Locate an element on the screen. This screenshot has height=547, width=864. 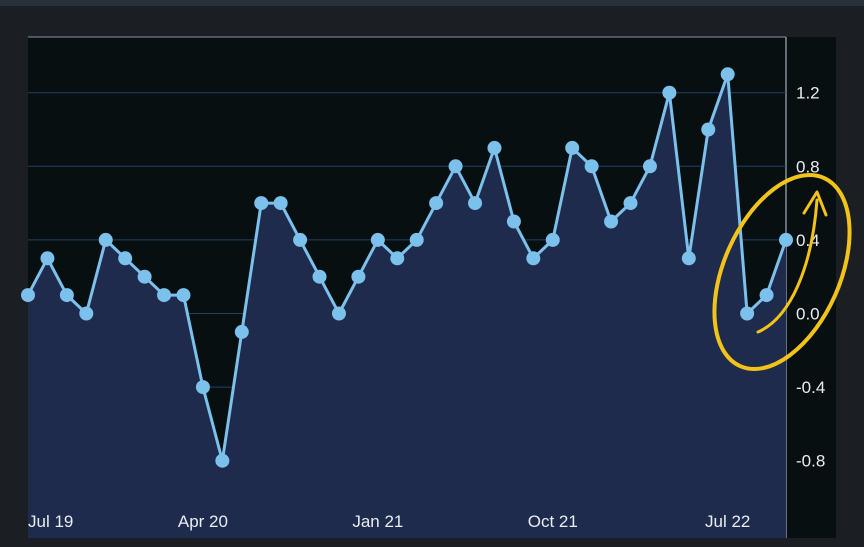
y-axis-band is located at coordinates (811, 287).